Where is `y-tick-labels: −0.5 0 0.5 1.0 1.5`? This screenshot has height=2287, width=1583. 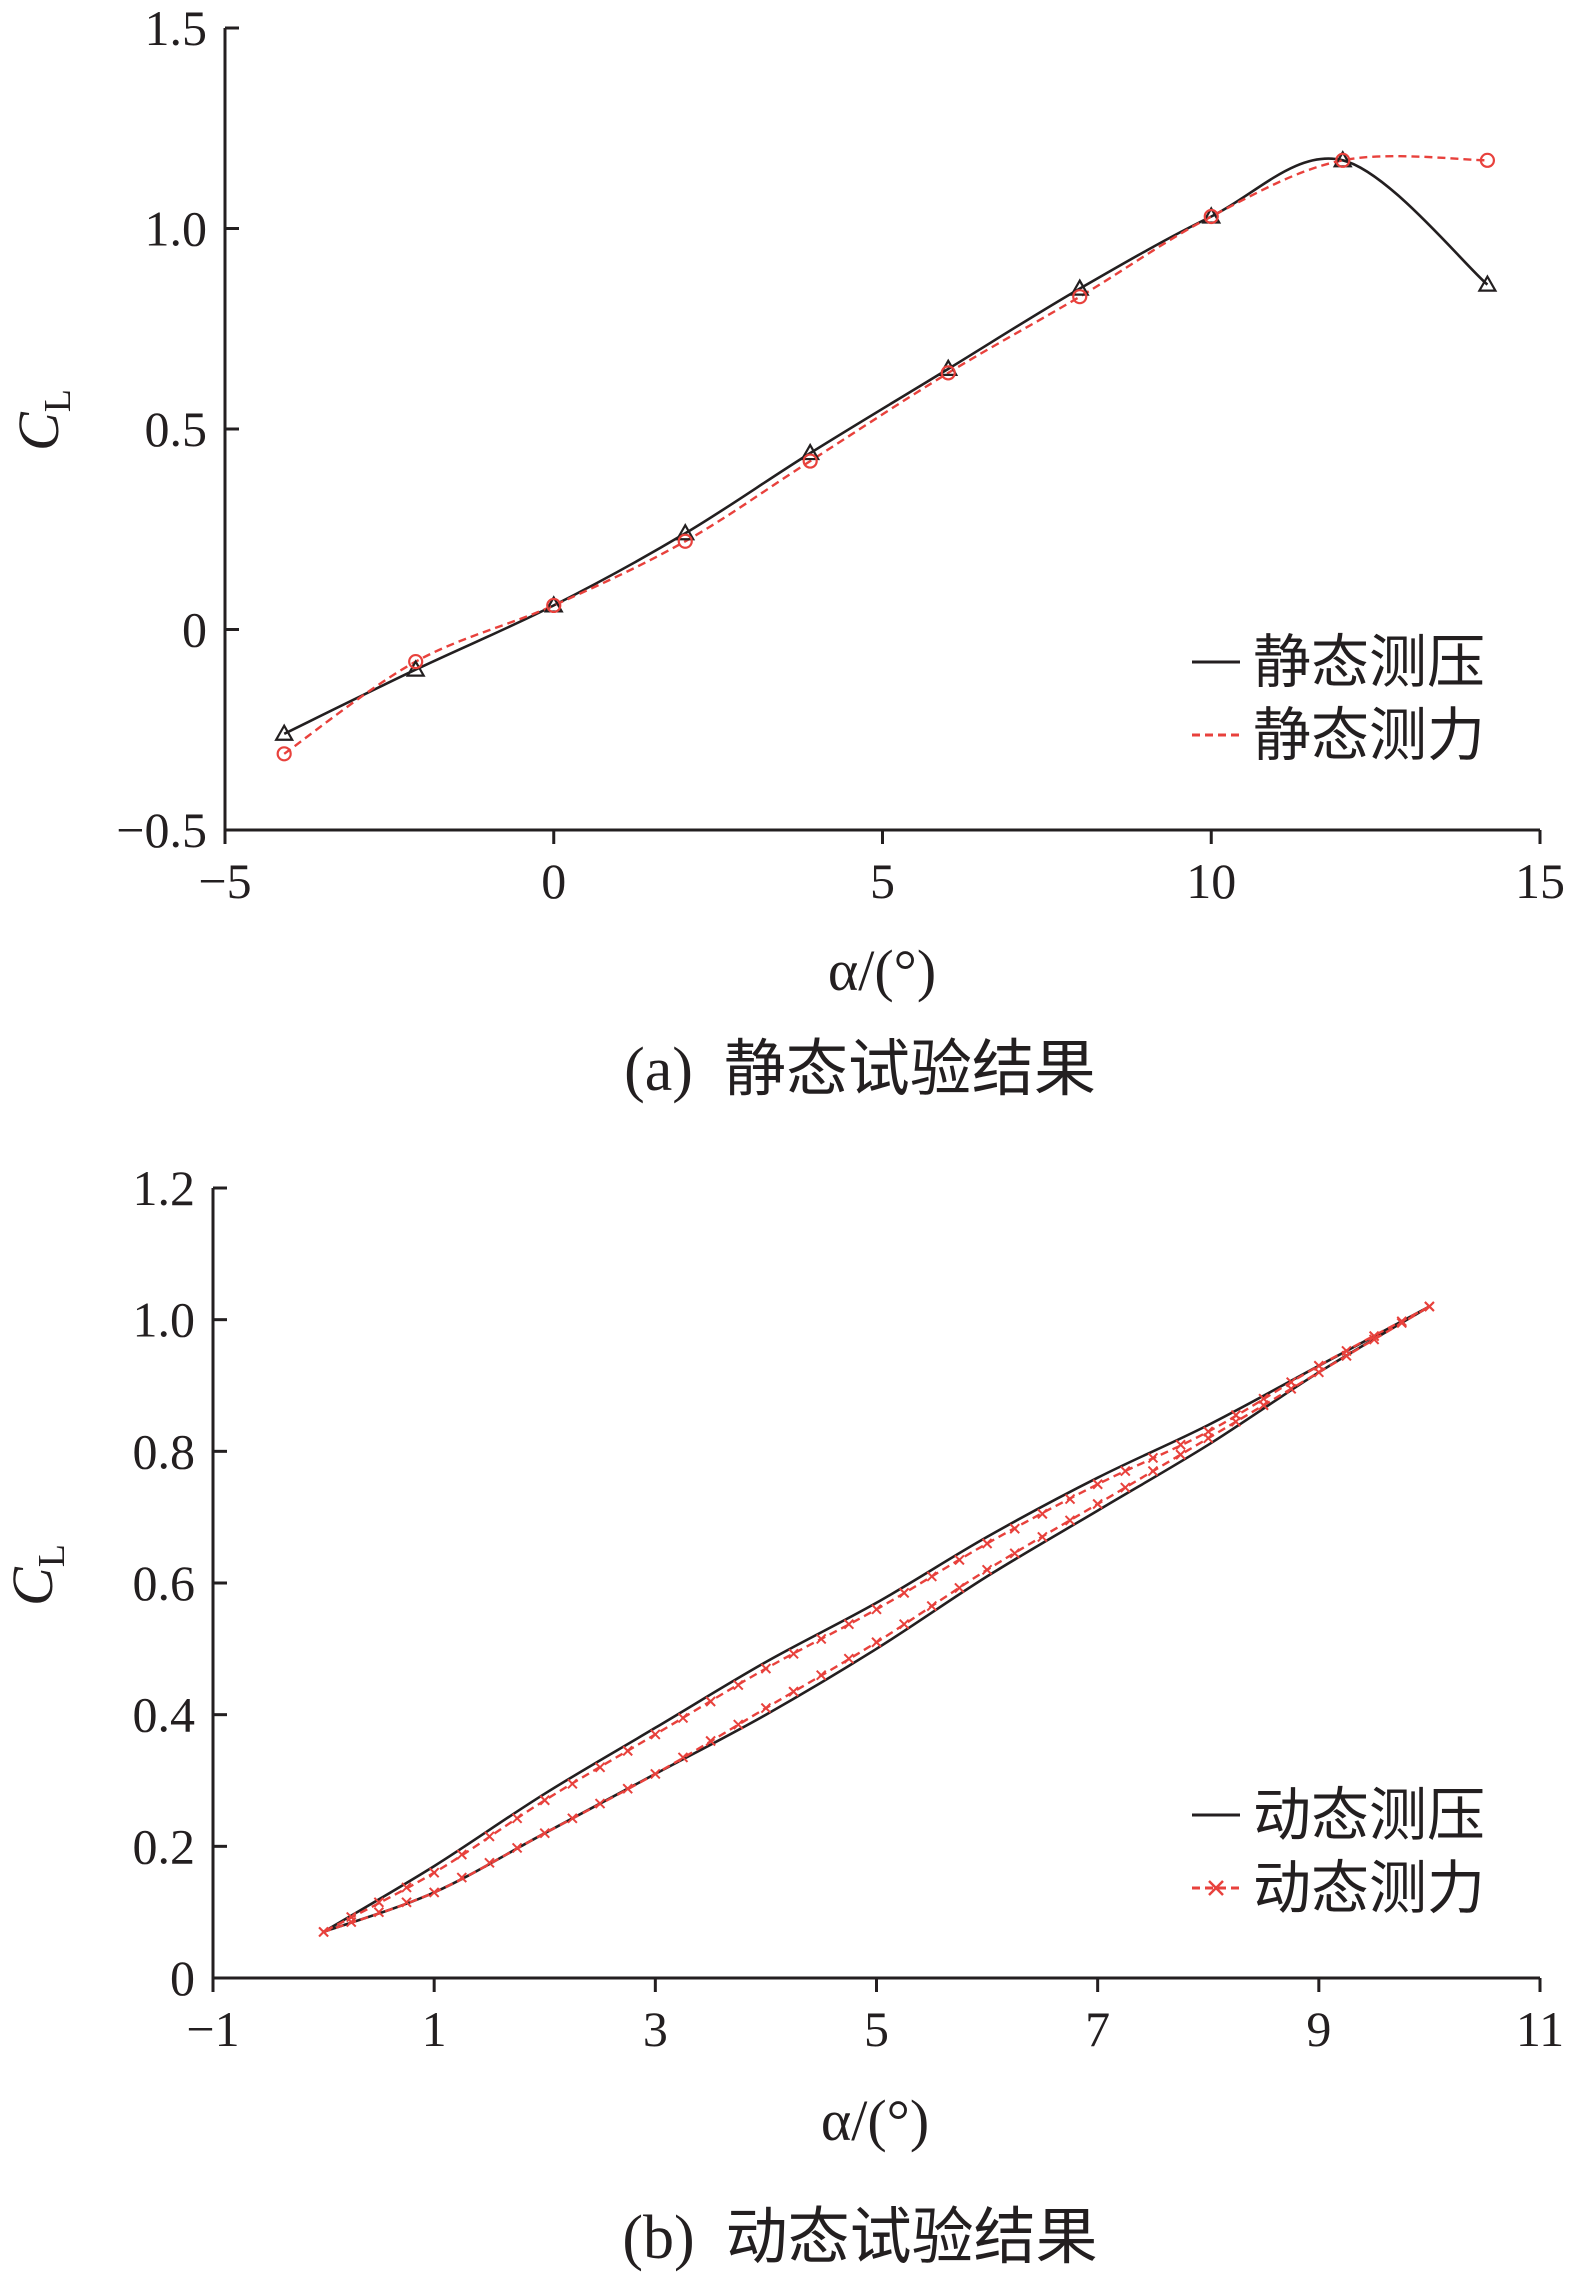 y-tick-labels: −0.5 0 0.5 1.0 1.5 is located at coordinates (161, 429).